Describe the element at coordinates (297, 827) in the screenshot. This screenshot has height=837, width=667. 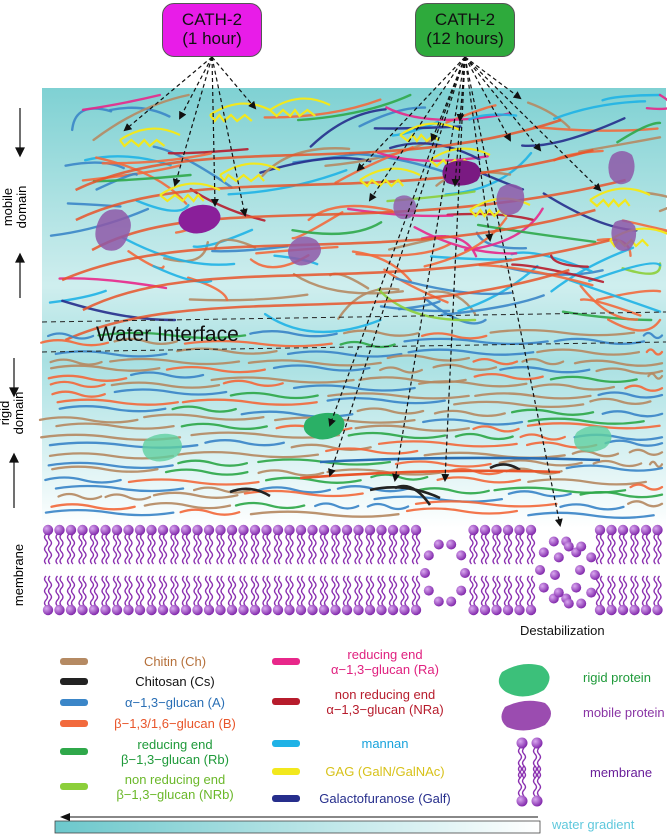
I see `water-gradient-bar` at that location.